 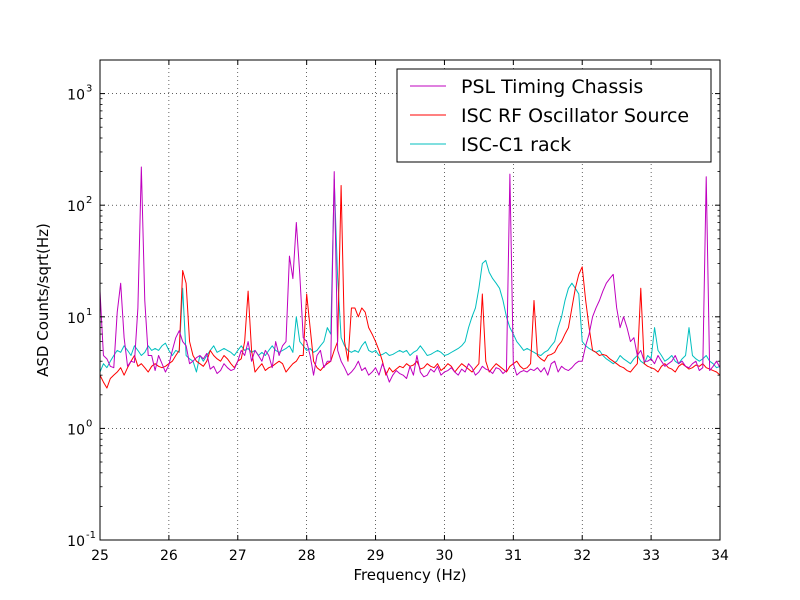 What do you see at coordinates (169, 556) in the screenshot?
I see `x-tick-label: 26` at bounding box center [169, 556].